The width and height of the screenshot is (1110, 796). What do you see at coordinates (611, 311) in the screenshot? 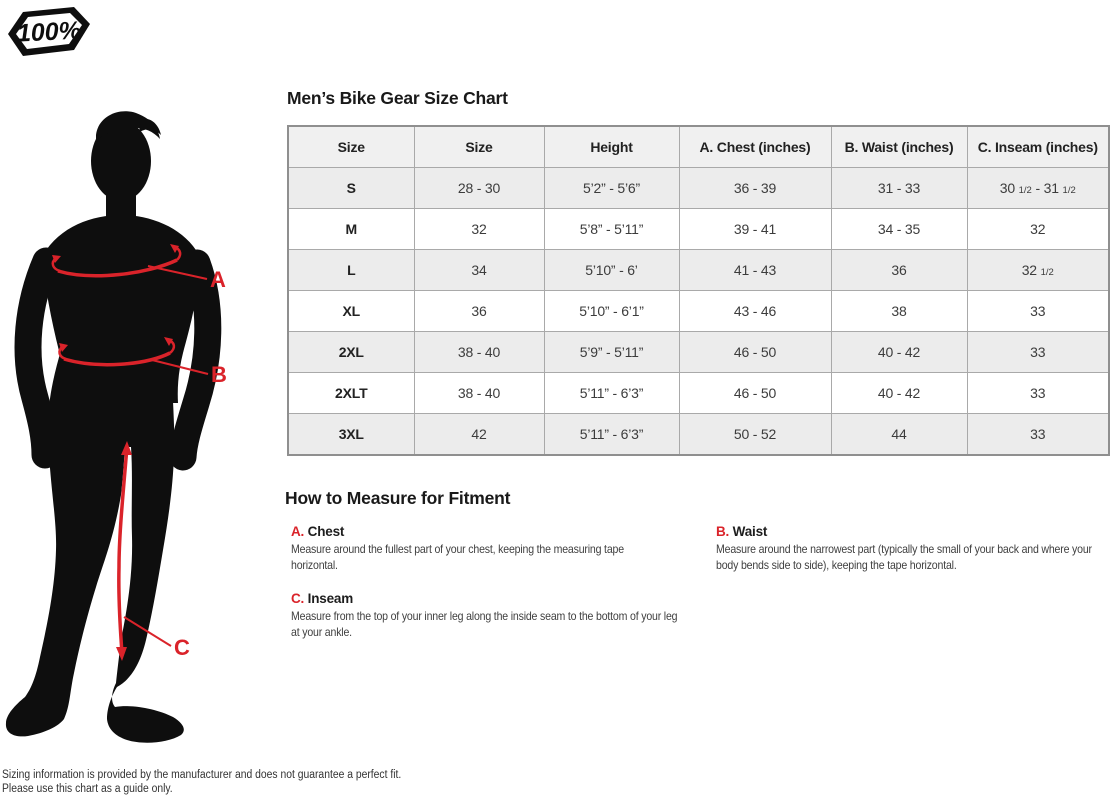
I see `value-cell: 5’10” - 6’1”` at bounding box center [611, 311].